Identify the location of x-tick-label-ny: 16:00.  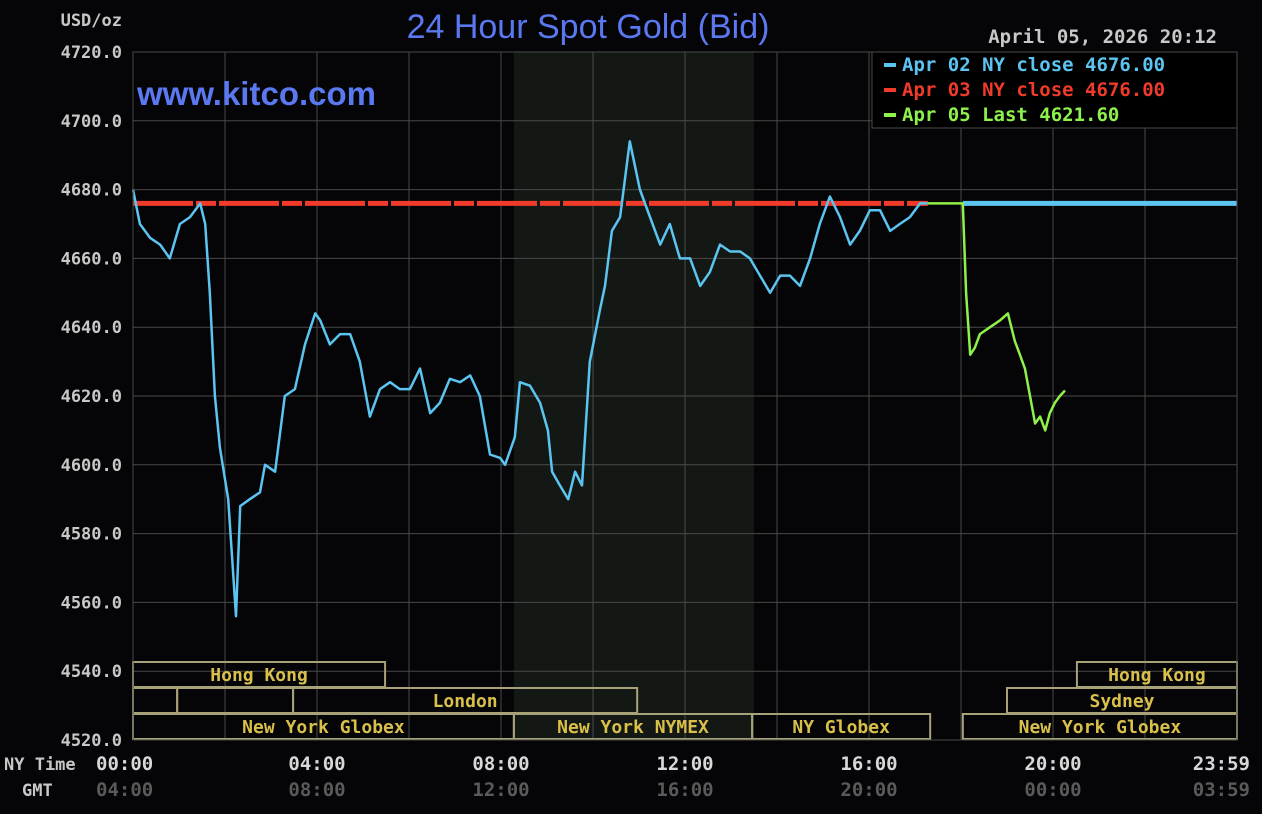
(868, 764).